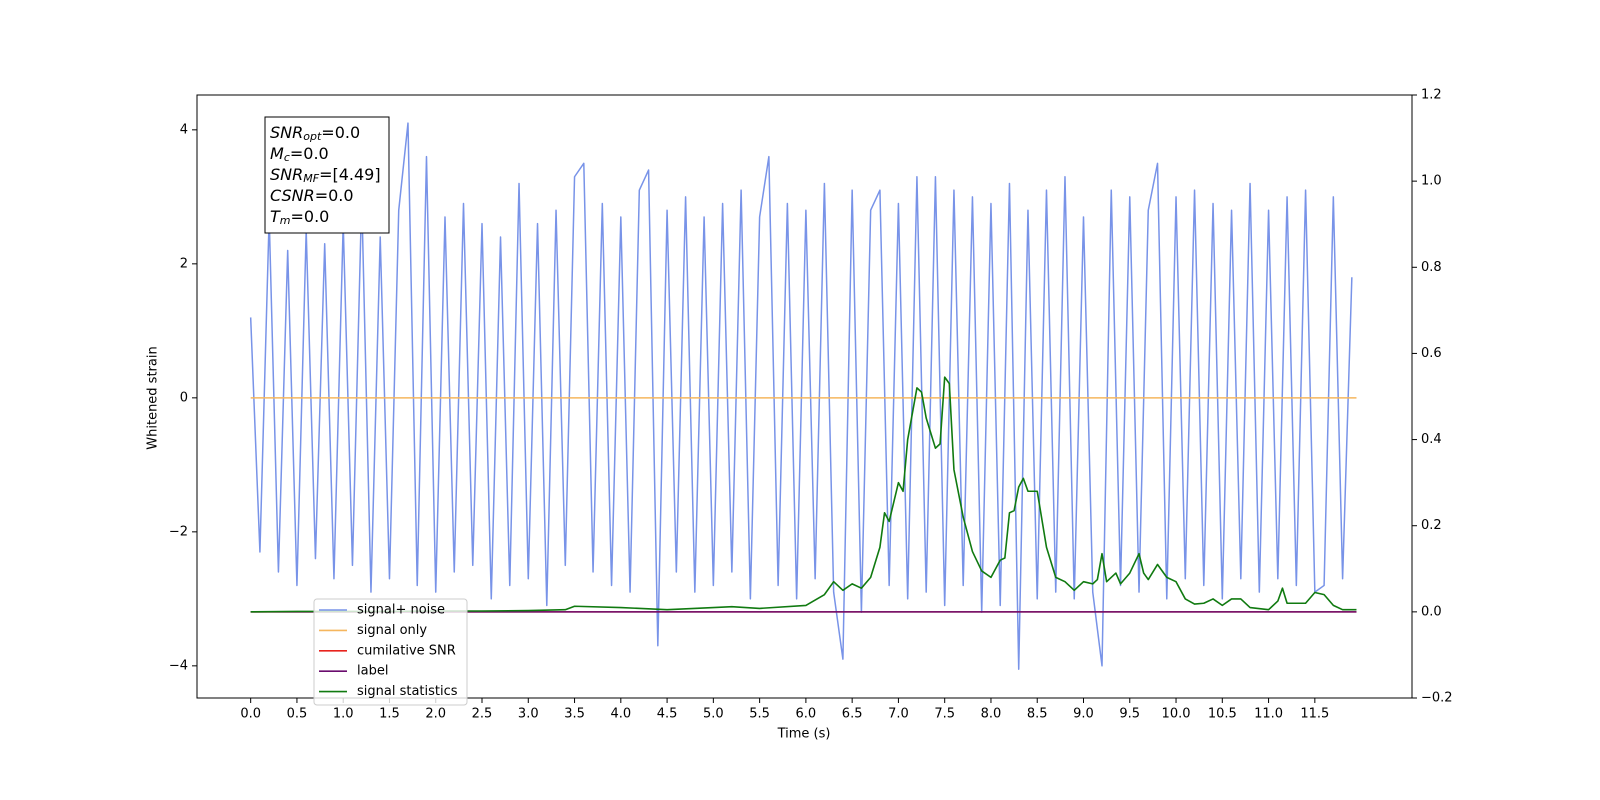 Image resolution: width=1600 pixels, height=800 pixels. What do you see at coordinates (250, 714) in the screenshot?
I see `x-tick-label: 0.0` at bounding box center [250, 714].